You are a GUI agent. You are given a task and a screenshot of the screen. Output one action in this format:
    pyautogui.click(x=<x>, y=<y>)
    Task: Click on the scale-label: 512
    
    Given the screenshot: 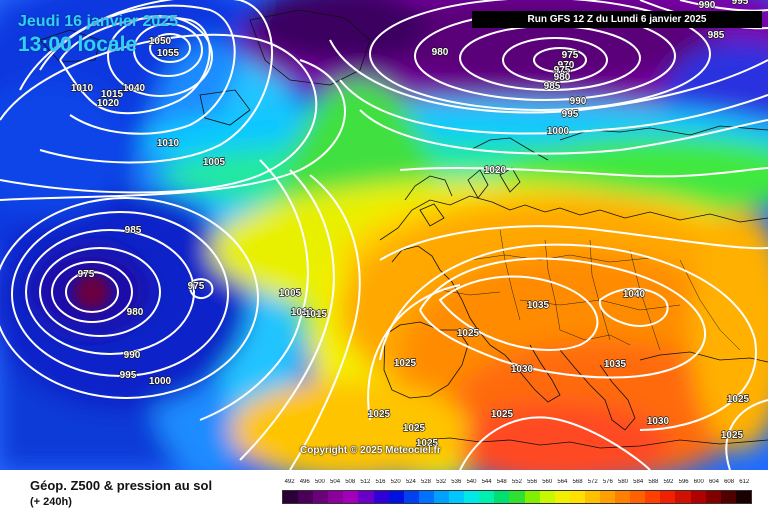 What is the action you would take?
    pyautogui.click(x=365, y=482)
    